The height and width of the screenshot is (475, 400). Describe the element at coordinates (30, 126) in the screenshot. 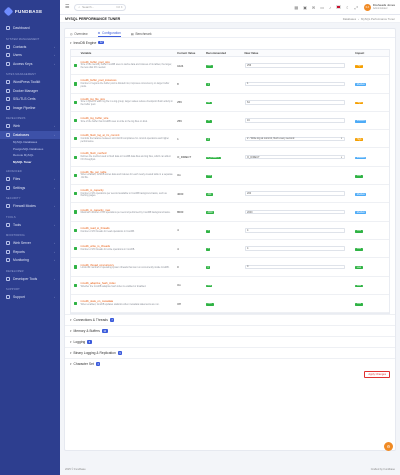

I see `sidebar-item-web: Web ›` at that location.